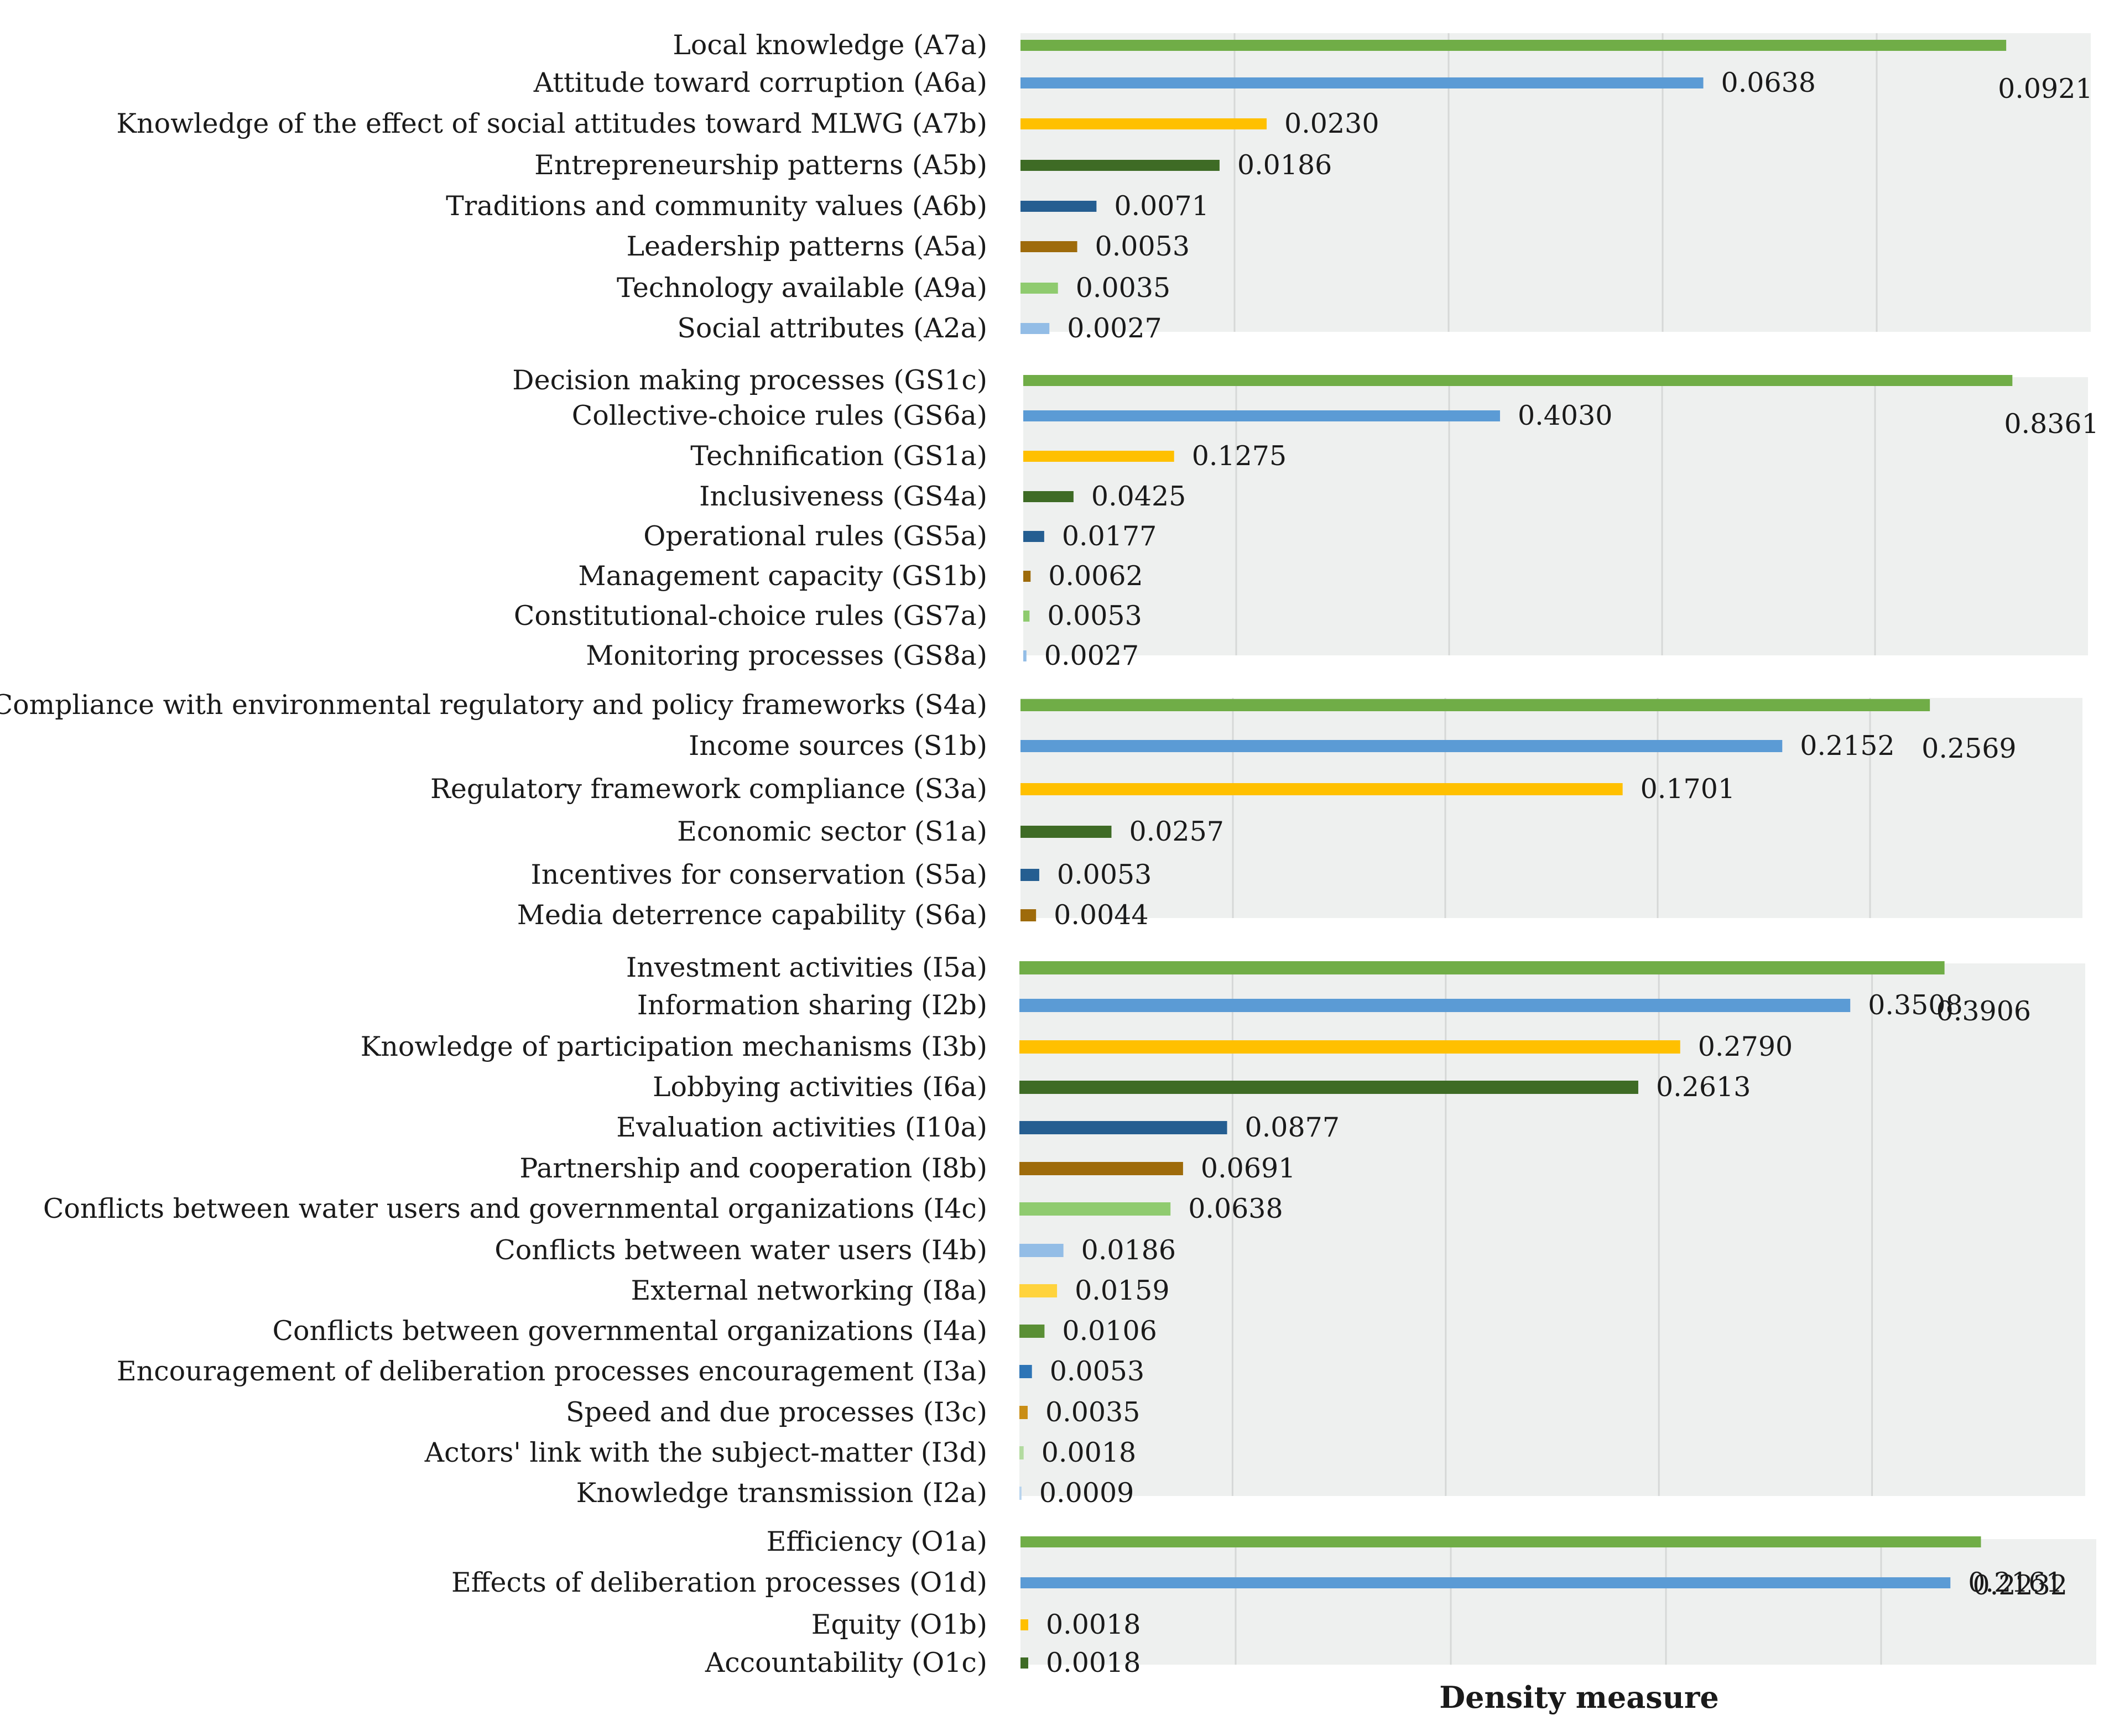 The image size is (2109, 1736). Describe the element at coordinates (809, 1290) in the screenshot. I see `category-label: External networking (I8a)` at that location.